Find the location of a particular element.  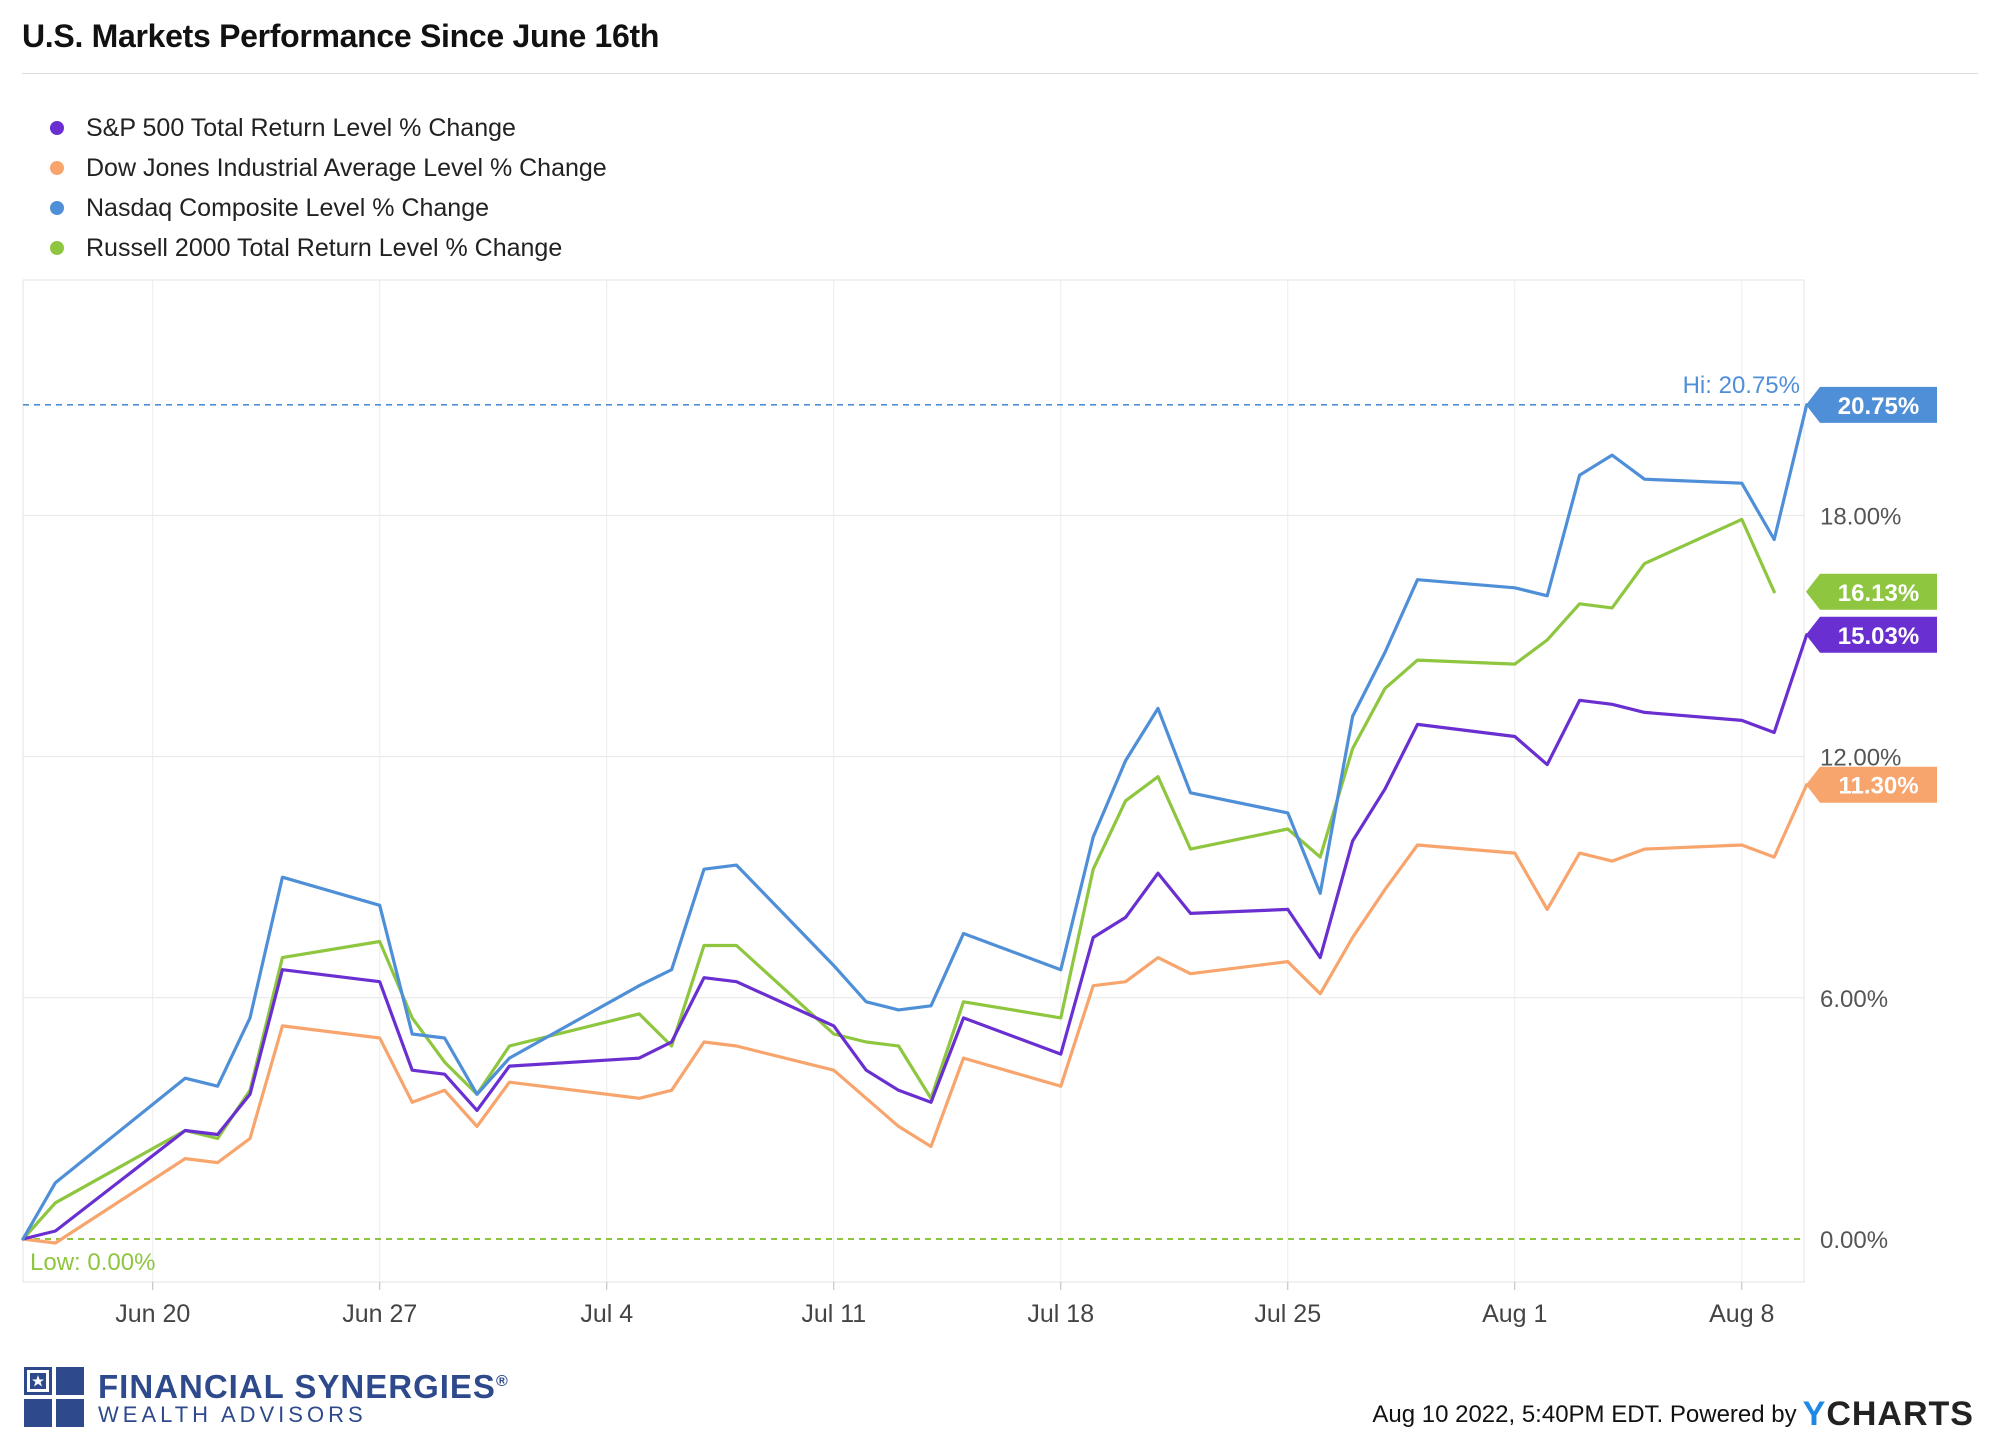

high-annotation-label: Hi: 20.75% is located at coordinates (1741, 385).